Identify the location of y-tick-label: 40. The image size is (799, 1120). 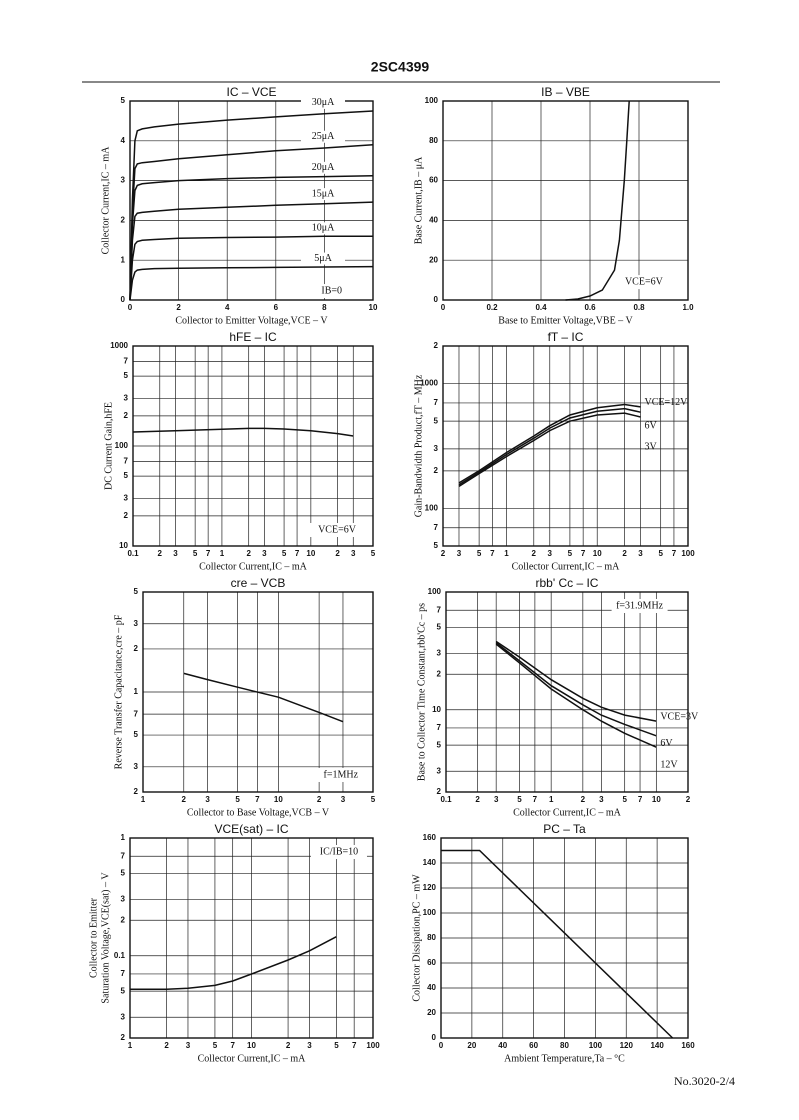
(431, 987).